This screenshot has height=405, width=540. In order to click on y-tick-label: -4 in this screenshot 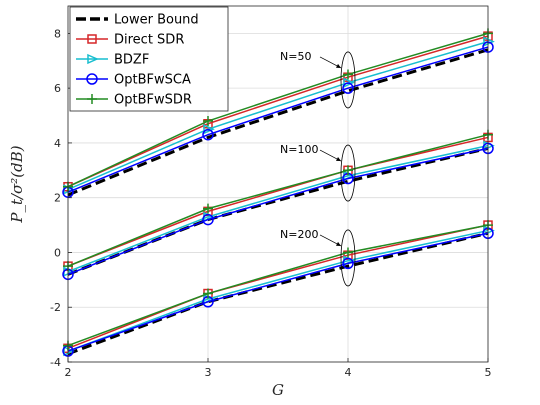, I will do `click(55, 362)`.